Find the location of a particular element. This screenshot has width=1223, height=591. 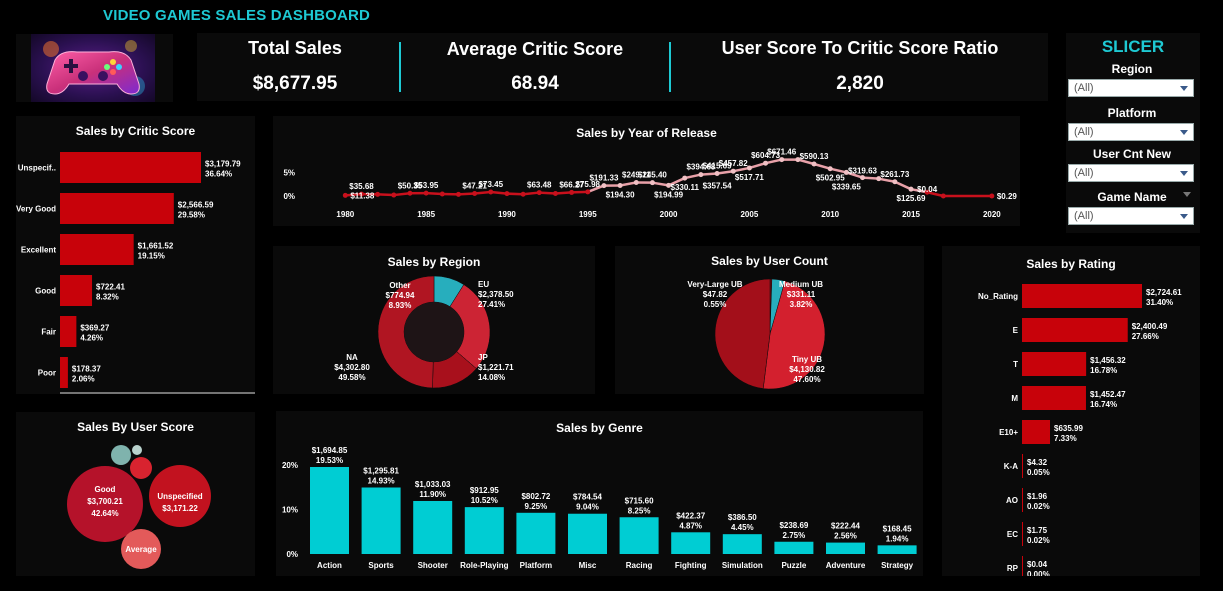

bubble-label: Unspecified is located at coordinates (179, 496).